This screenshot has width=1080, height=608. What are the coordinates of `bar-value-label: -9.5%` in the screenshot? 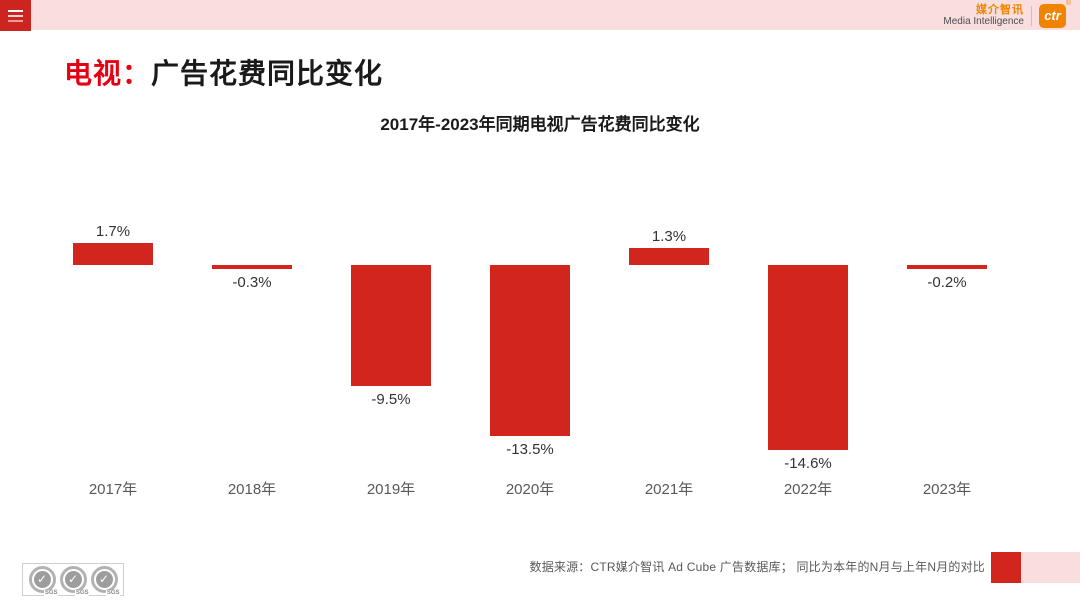 It's located at (391, 399).